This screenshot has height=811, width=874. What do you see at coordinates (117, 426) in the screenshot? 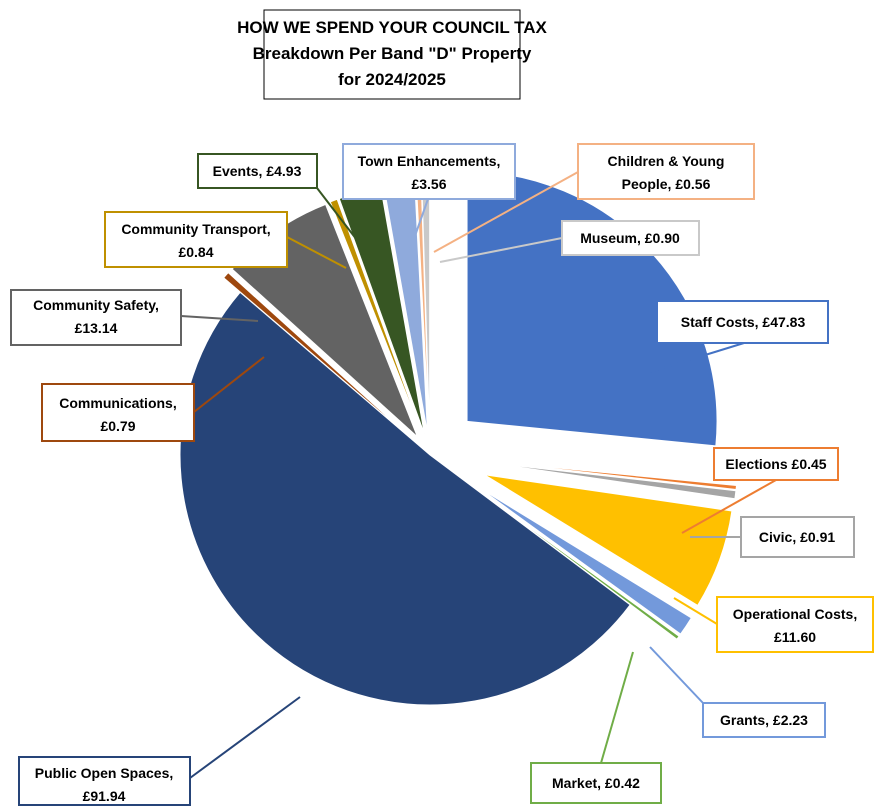
I see `data-label: £0.79` at bounding box center [117, 426].